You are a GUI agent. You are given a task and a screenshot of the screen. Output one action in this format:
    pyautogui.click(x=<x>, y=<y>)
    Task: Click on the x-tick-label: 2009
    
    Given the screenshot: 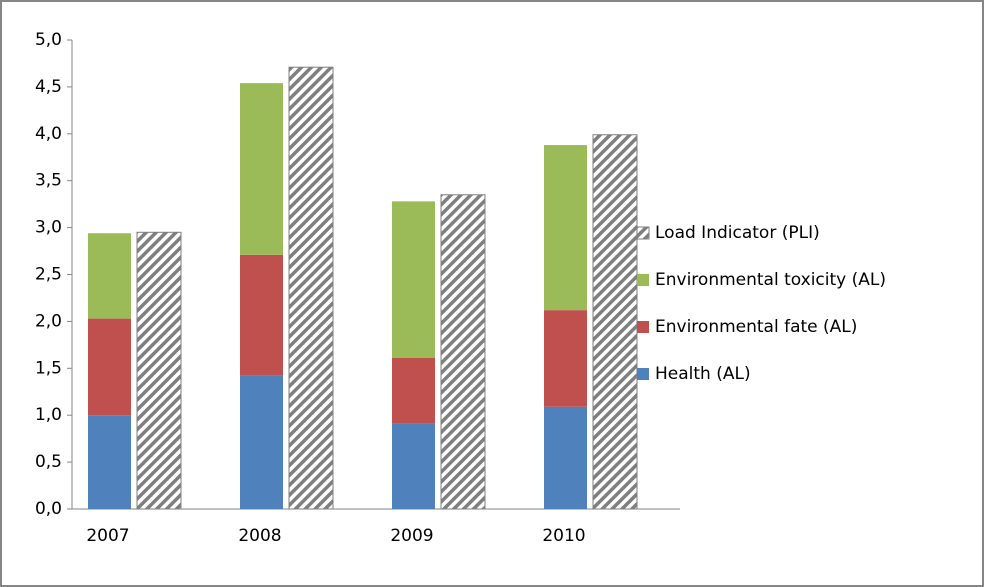 What is the action you would take?
    pyautogui.click(x=411, y=536)
    